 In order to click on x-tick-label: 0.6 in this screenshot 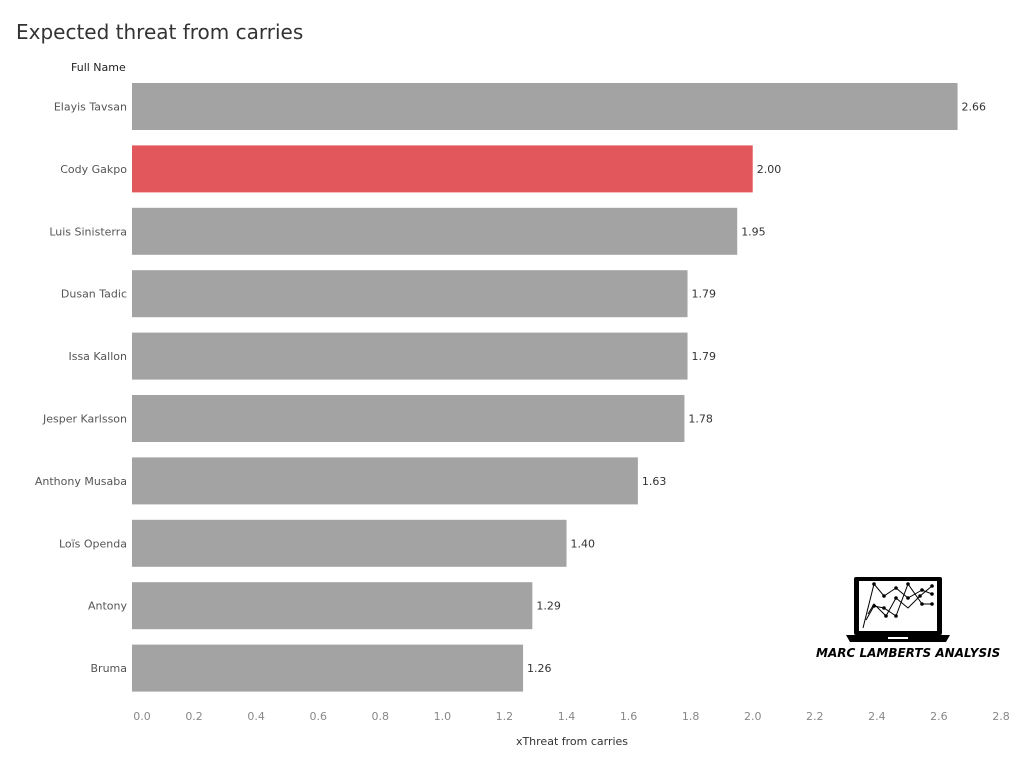, I will do `click(318, 716)`.